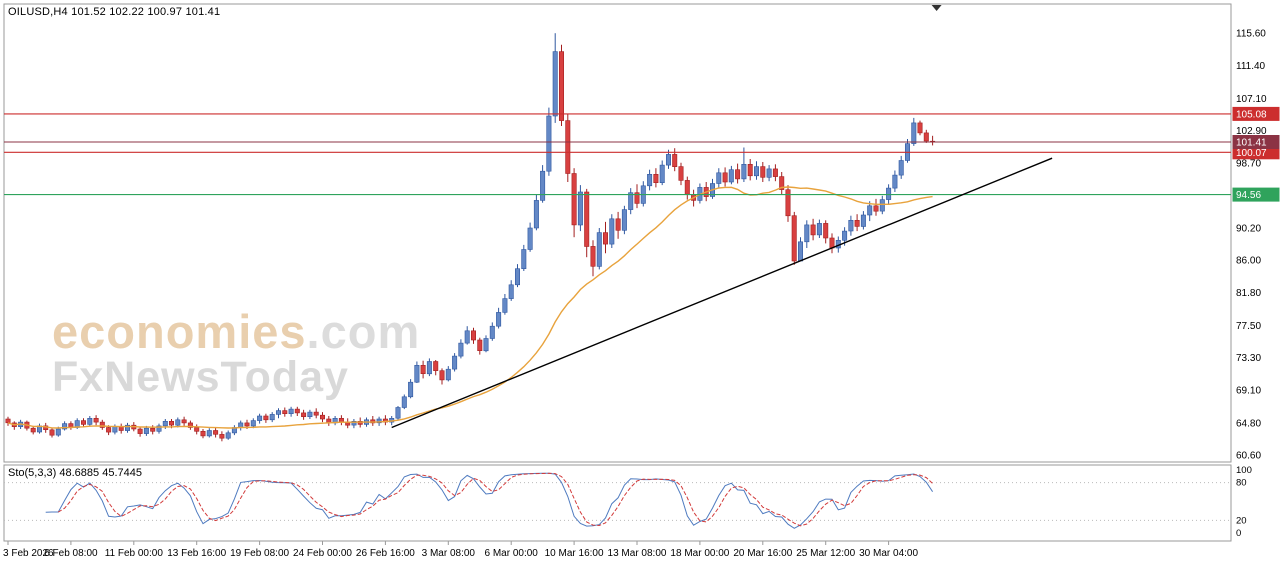  Describe the element at coordinates (888, 553) in the screenshot. I see `time-tick-label: 30 Mar 04:00` at that location.